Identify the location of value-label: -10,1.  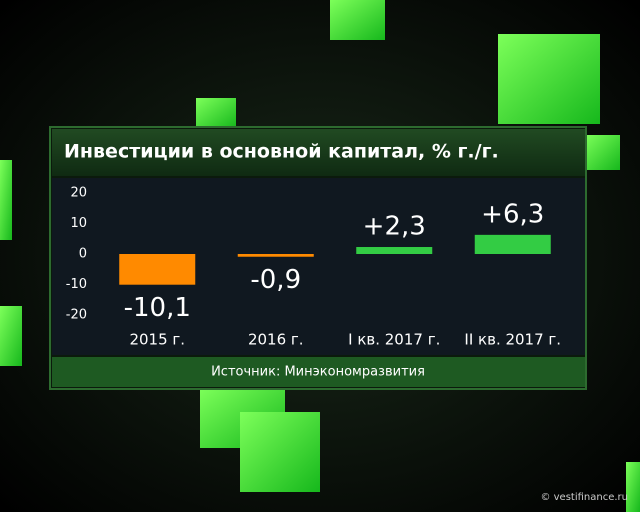
(157, 308).